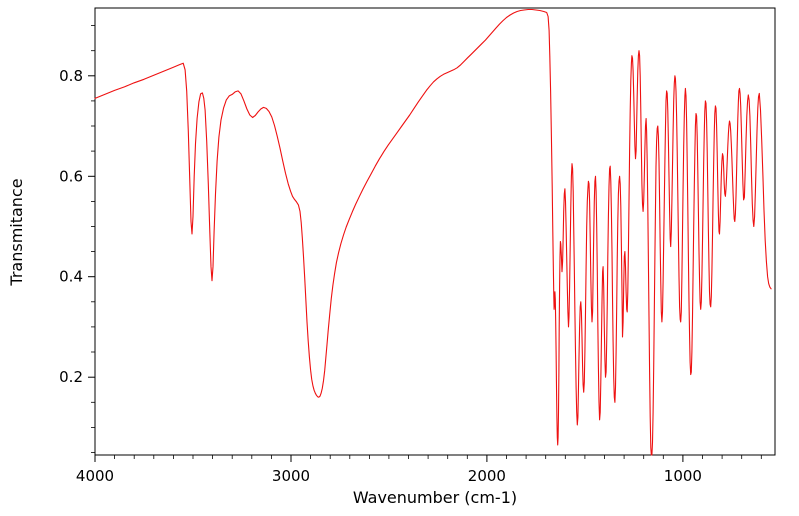  I want to click on y-tick-label: 0.8, so click(71, 76).